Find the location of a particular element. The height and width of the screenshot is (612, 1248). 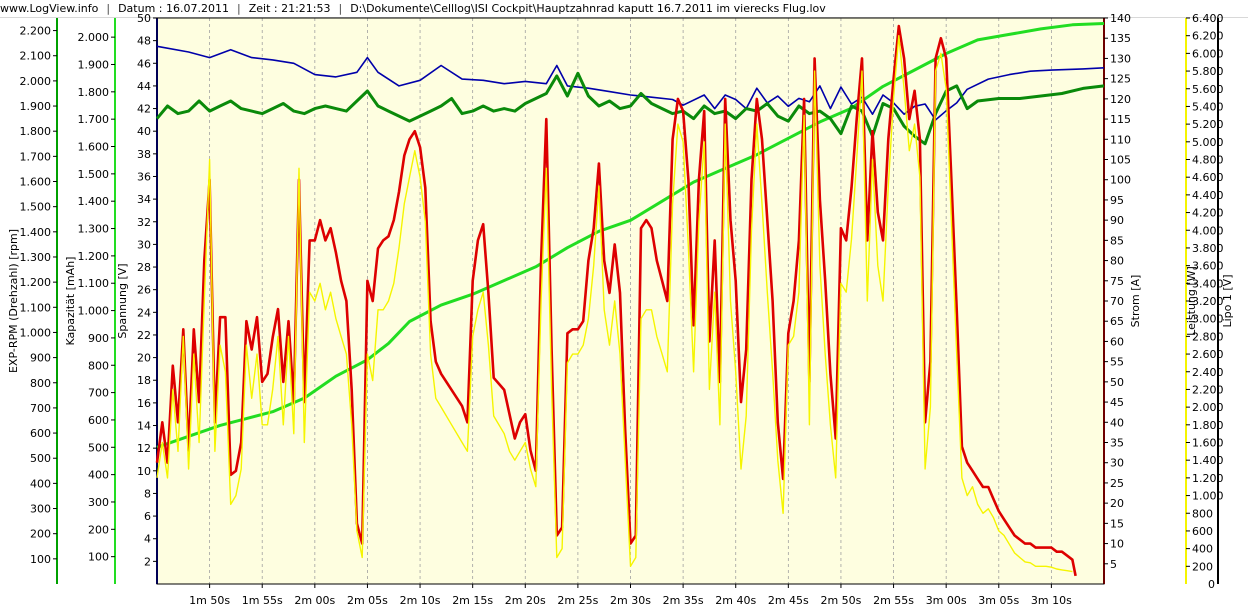

rpm-tick-label: 2.100 is located at coordinates (36, 56).